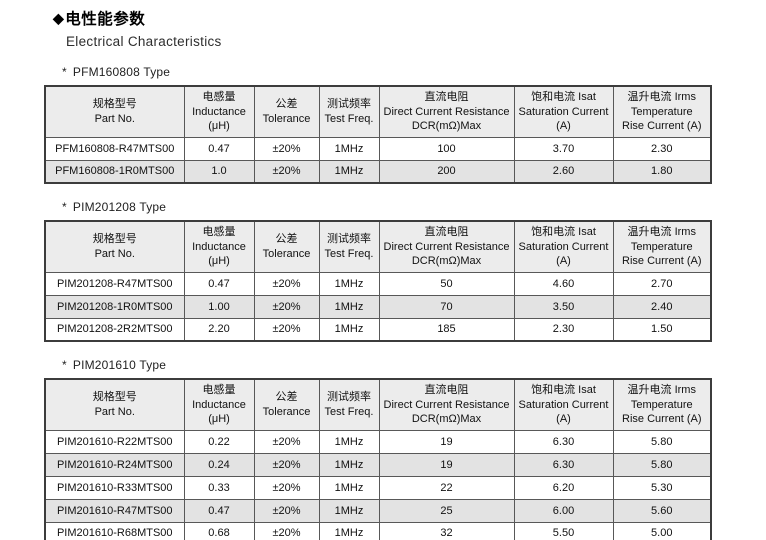 The width and height of the screenshot is (766, 540). Describe the element at coordinates (662, 510) in the screenshot. I see `cell-irms: 5.60` at that location.